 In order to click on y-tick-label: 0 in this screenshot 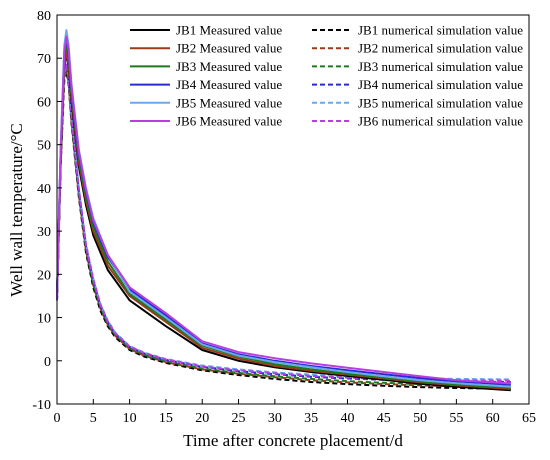, I will do `click(47, 362)`.